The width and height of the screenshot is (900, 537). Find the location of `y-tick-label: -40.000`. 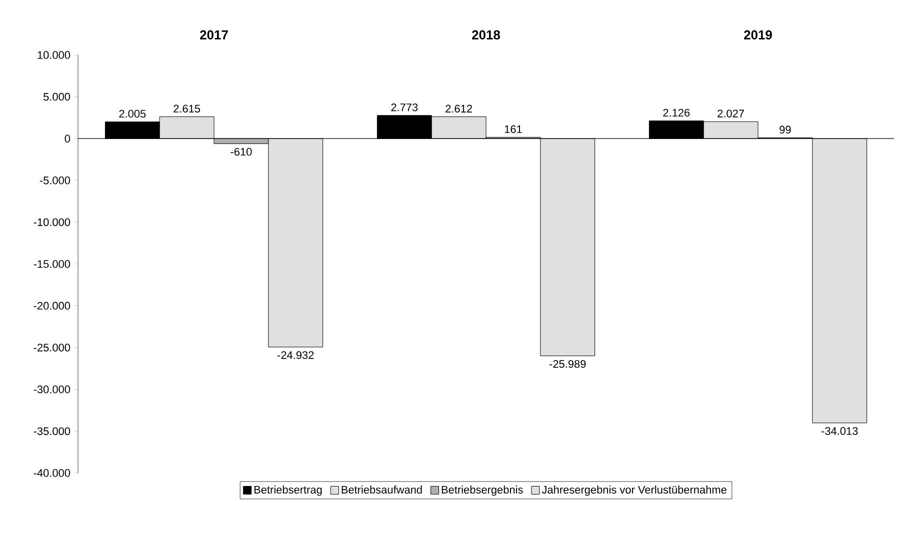

y-tick-label: -40.000 is located at coordinates (52, 473).